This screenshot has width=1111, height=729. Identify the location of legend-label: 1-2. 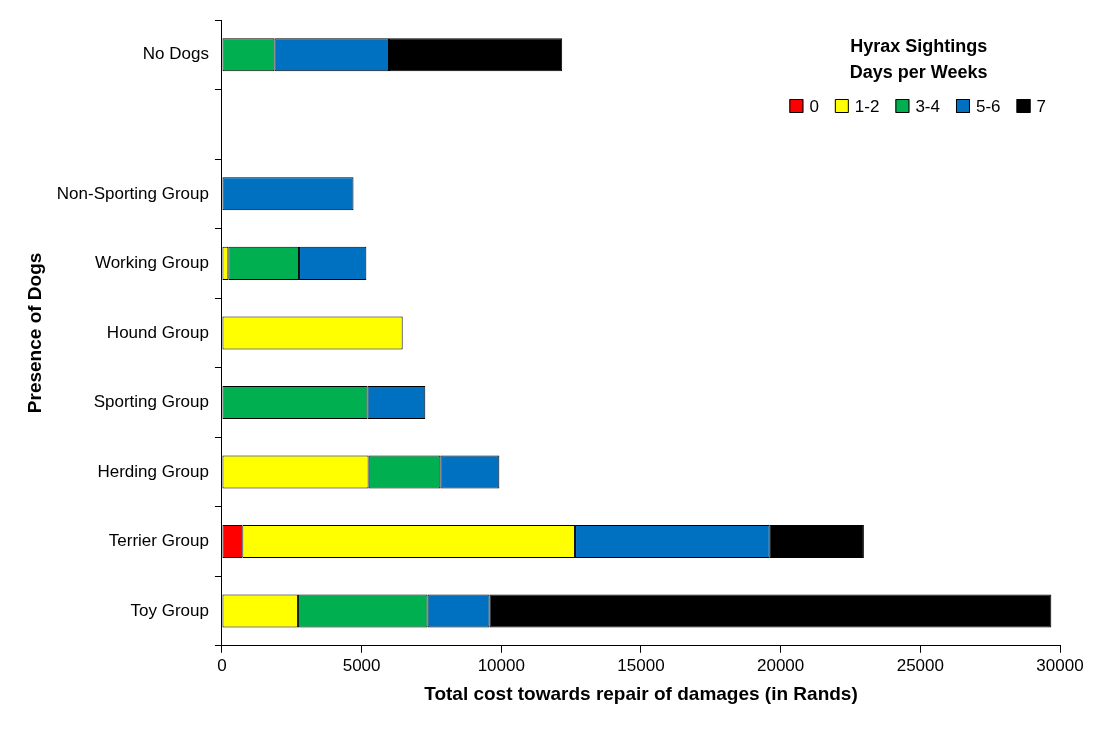
(867, 106).